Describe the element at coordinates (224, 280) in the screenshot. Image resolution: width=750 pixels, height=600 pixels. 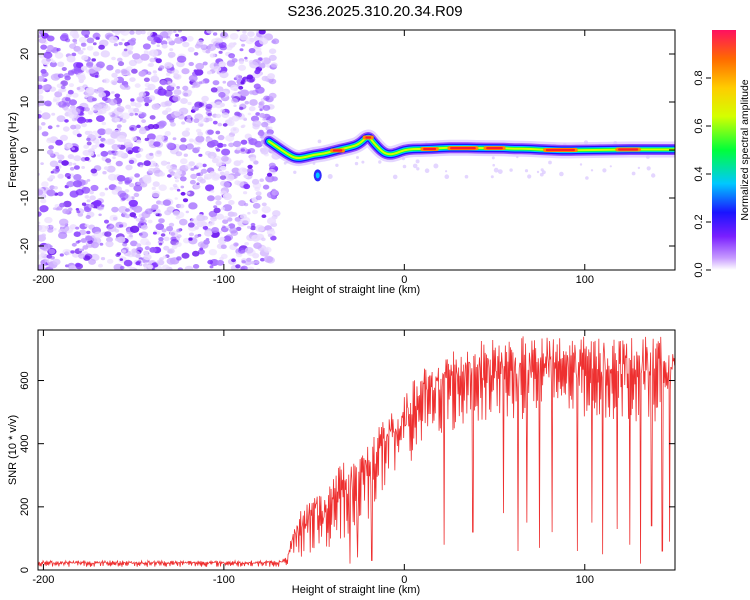
I see `x-tick-label: -100` at that location.